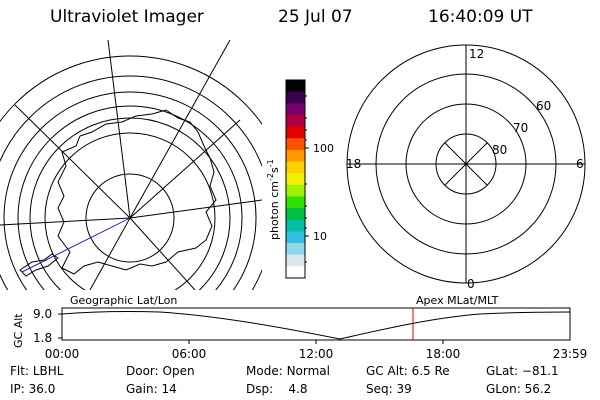 This screenshot has height=400, width=600. I want to click on geographic-label: Geographic Lat/Lon, so click(123, 300).